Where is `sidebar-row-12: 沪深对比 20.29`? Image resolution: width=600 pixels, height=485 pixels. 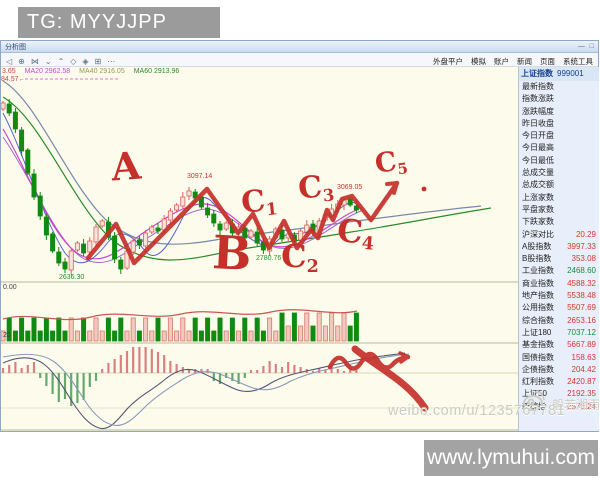
sidebar-row-12: 沪深对比 20.29 is located at coordinates (559, 235).